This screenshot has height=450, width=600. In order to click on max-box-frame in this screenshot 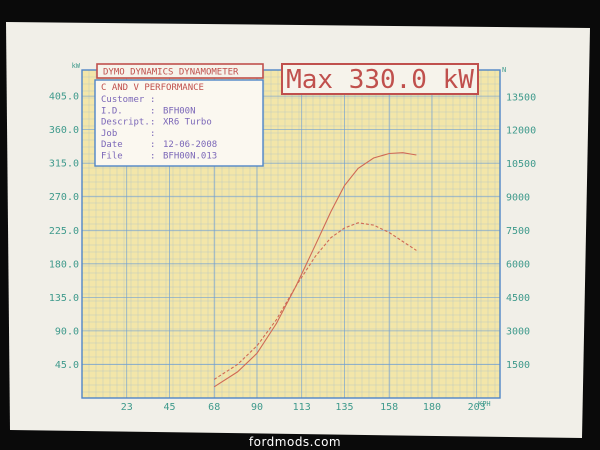, I will do `click(380, 79)`.